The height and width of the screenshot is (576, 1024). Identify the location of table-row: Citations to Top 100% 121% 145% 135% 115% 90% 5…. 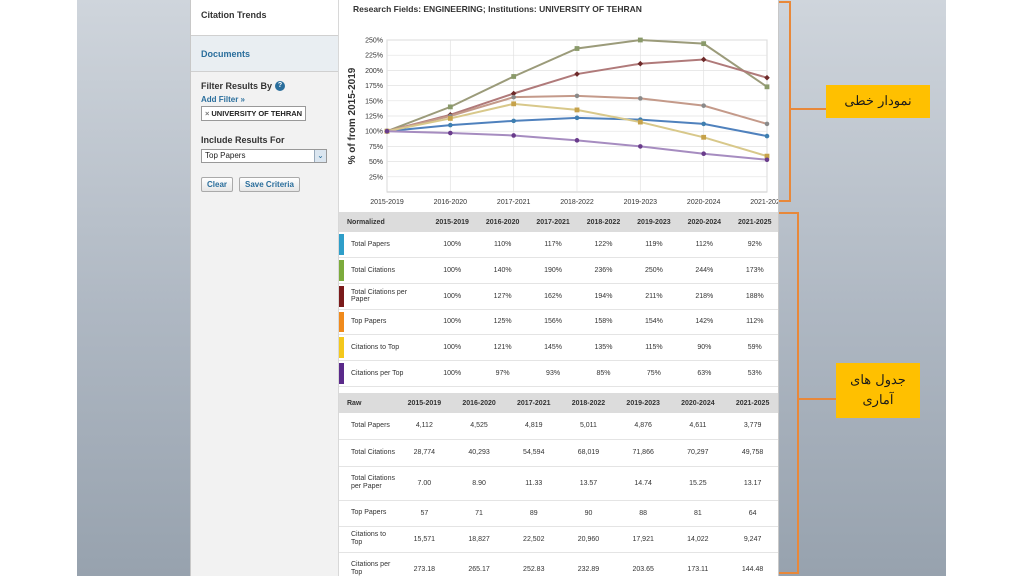
(558, 347).